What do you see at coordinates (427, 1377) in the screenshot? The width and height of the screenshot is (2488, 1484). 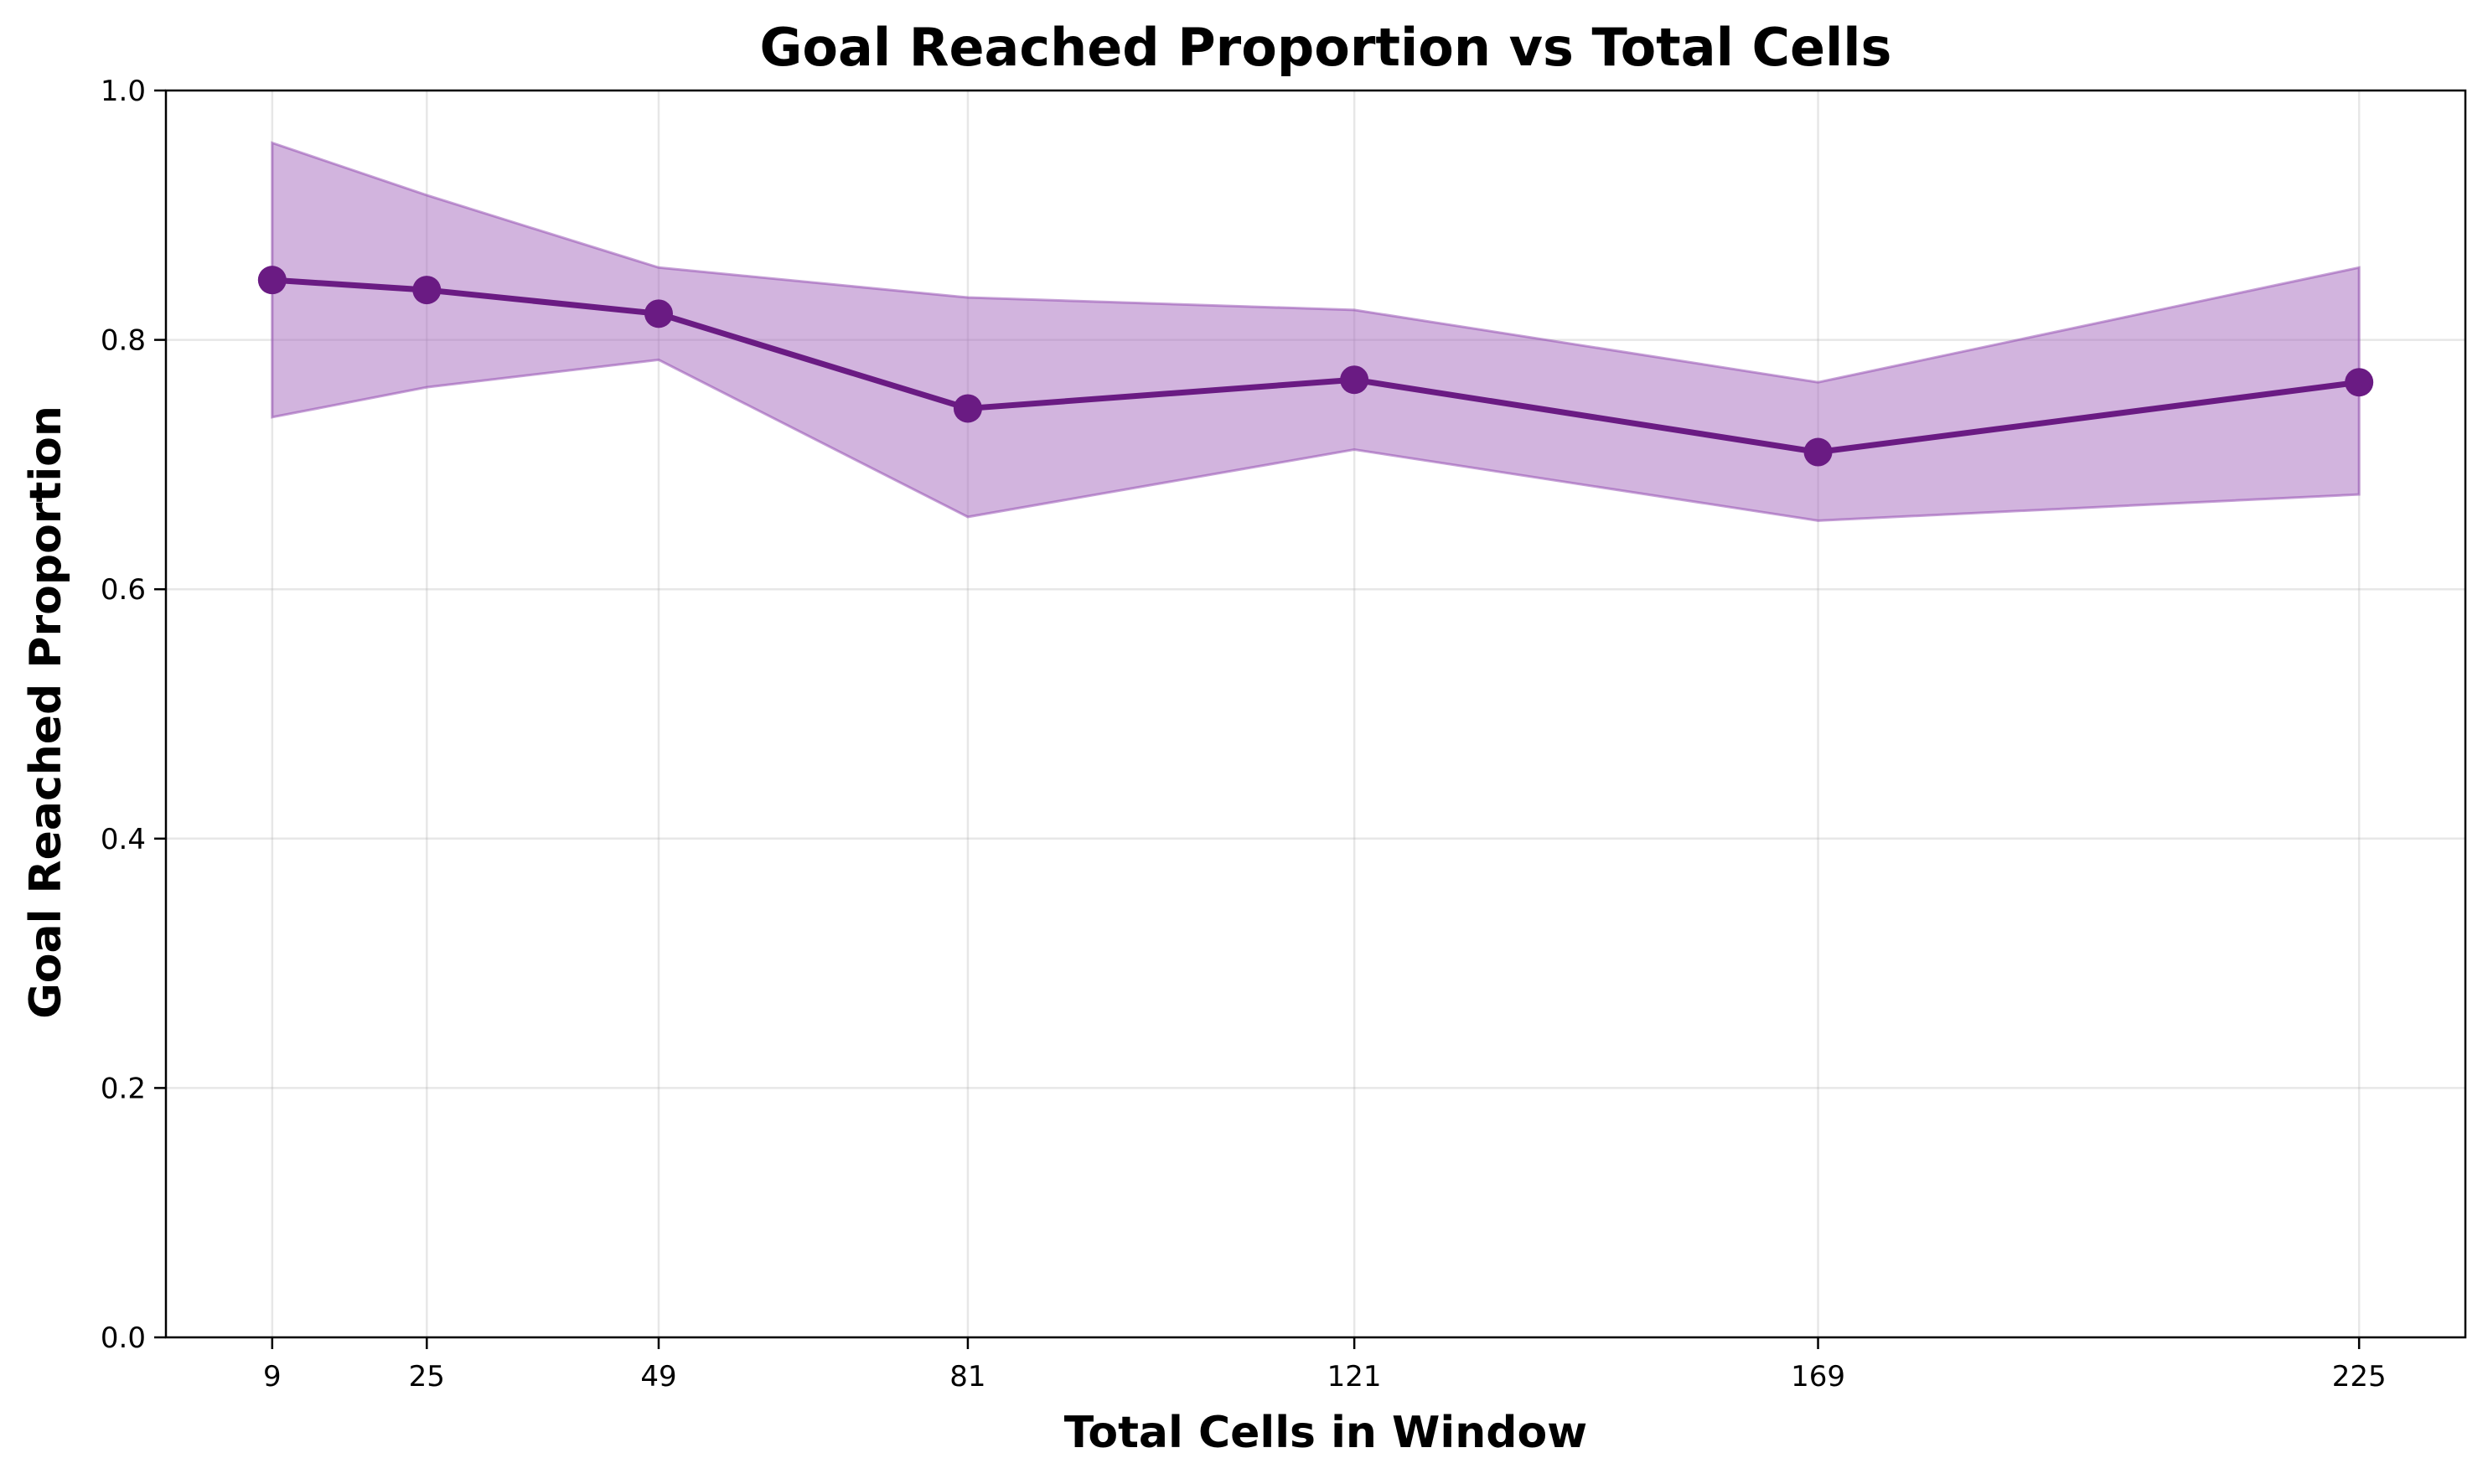 I see `x-tick-label: 25` at bounding box center [427, 1377].